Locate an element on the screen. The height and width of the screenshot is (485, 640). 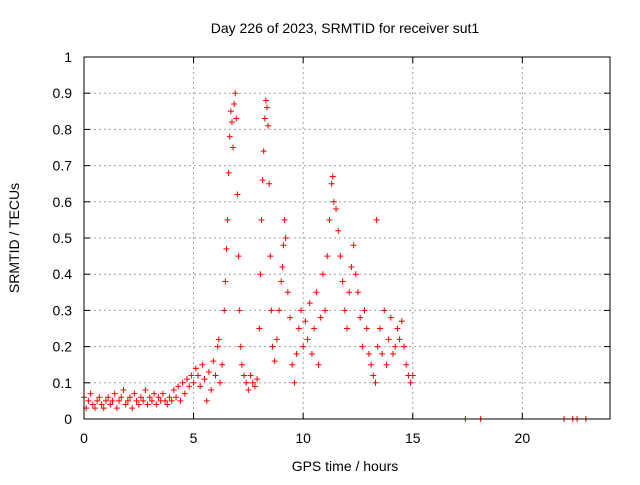
y-tick-label: 0.1 is located at coordinates (63, 383).